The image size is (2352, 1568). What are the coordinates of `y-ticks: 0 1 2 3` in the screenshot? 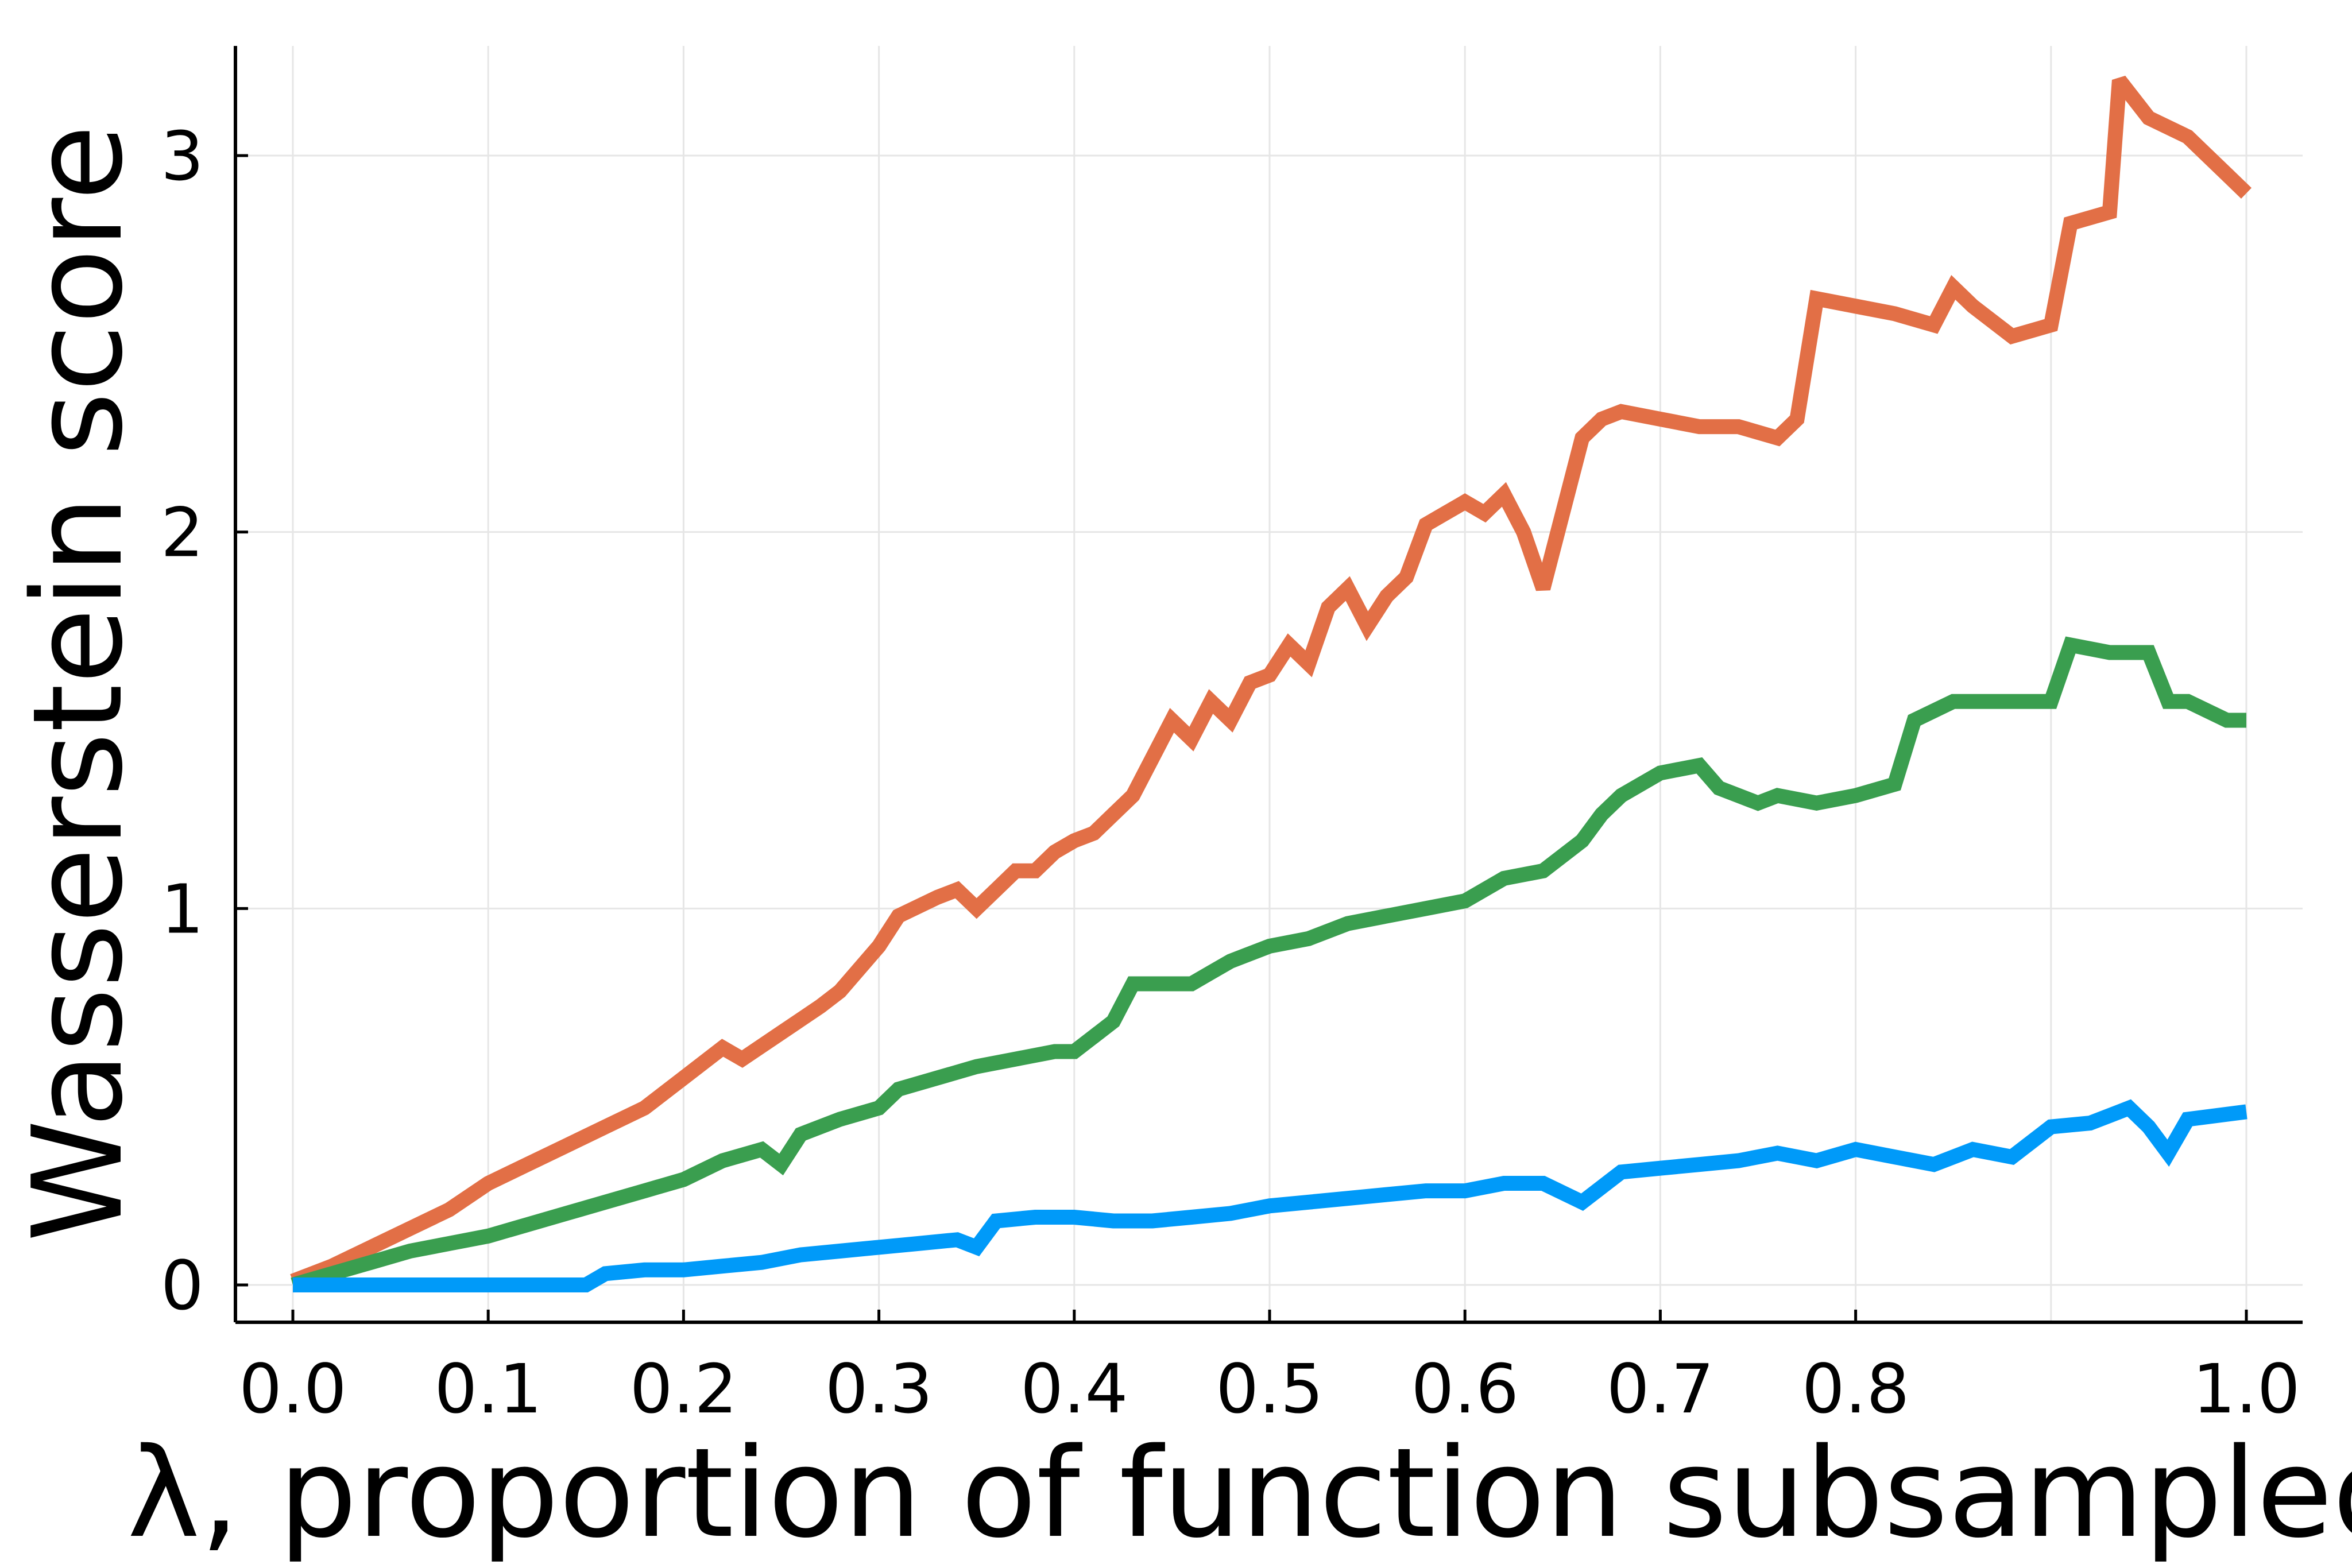 It's located at (204, 721).